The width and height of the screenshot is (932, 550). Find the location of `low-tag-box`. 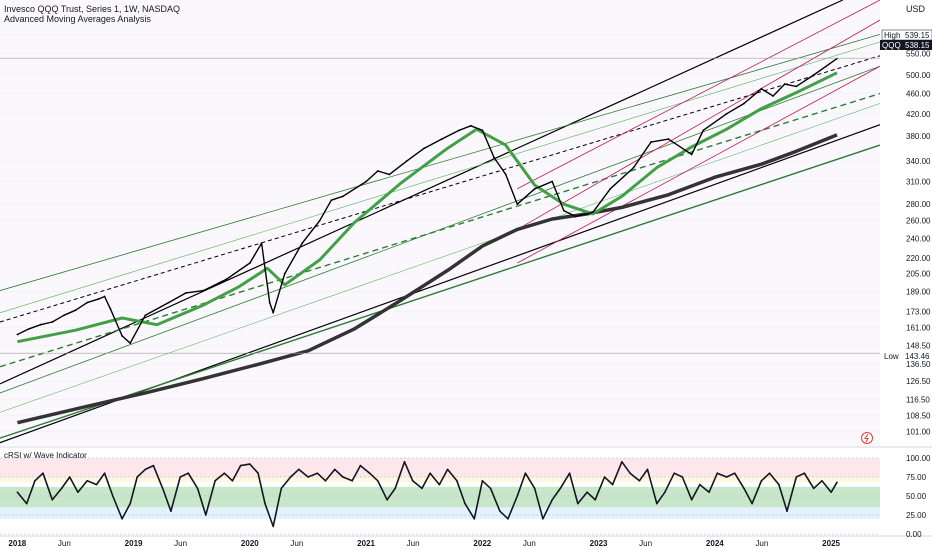

low-tag-box is located at coordinates (907, 356).